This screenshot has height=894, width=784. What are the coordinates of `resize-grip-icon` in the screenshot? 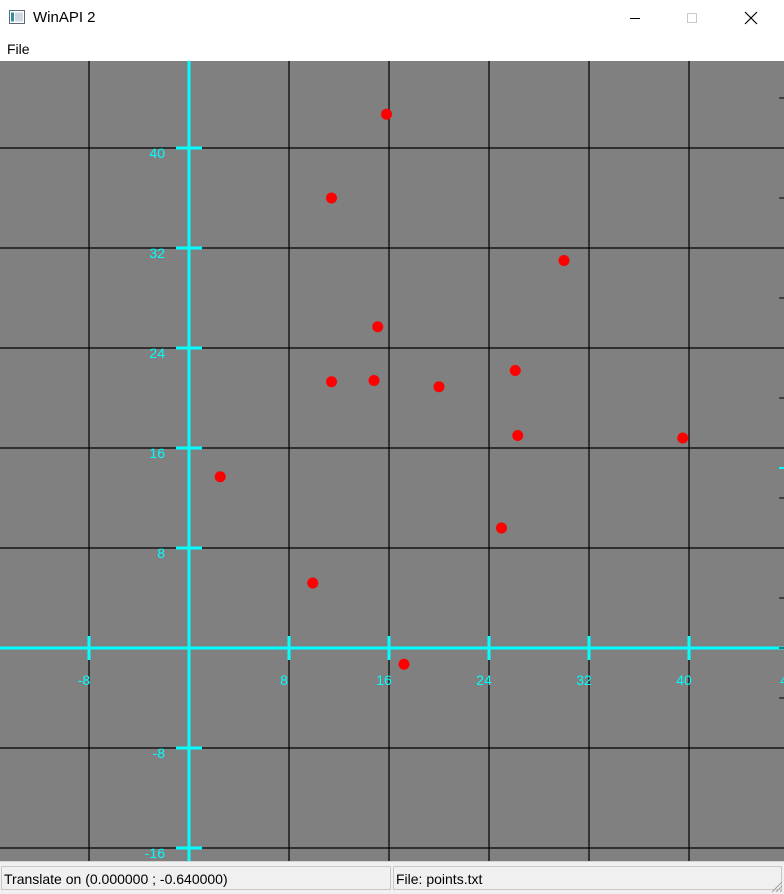 It's located at (776, 886).